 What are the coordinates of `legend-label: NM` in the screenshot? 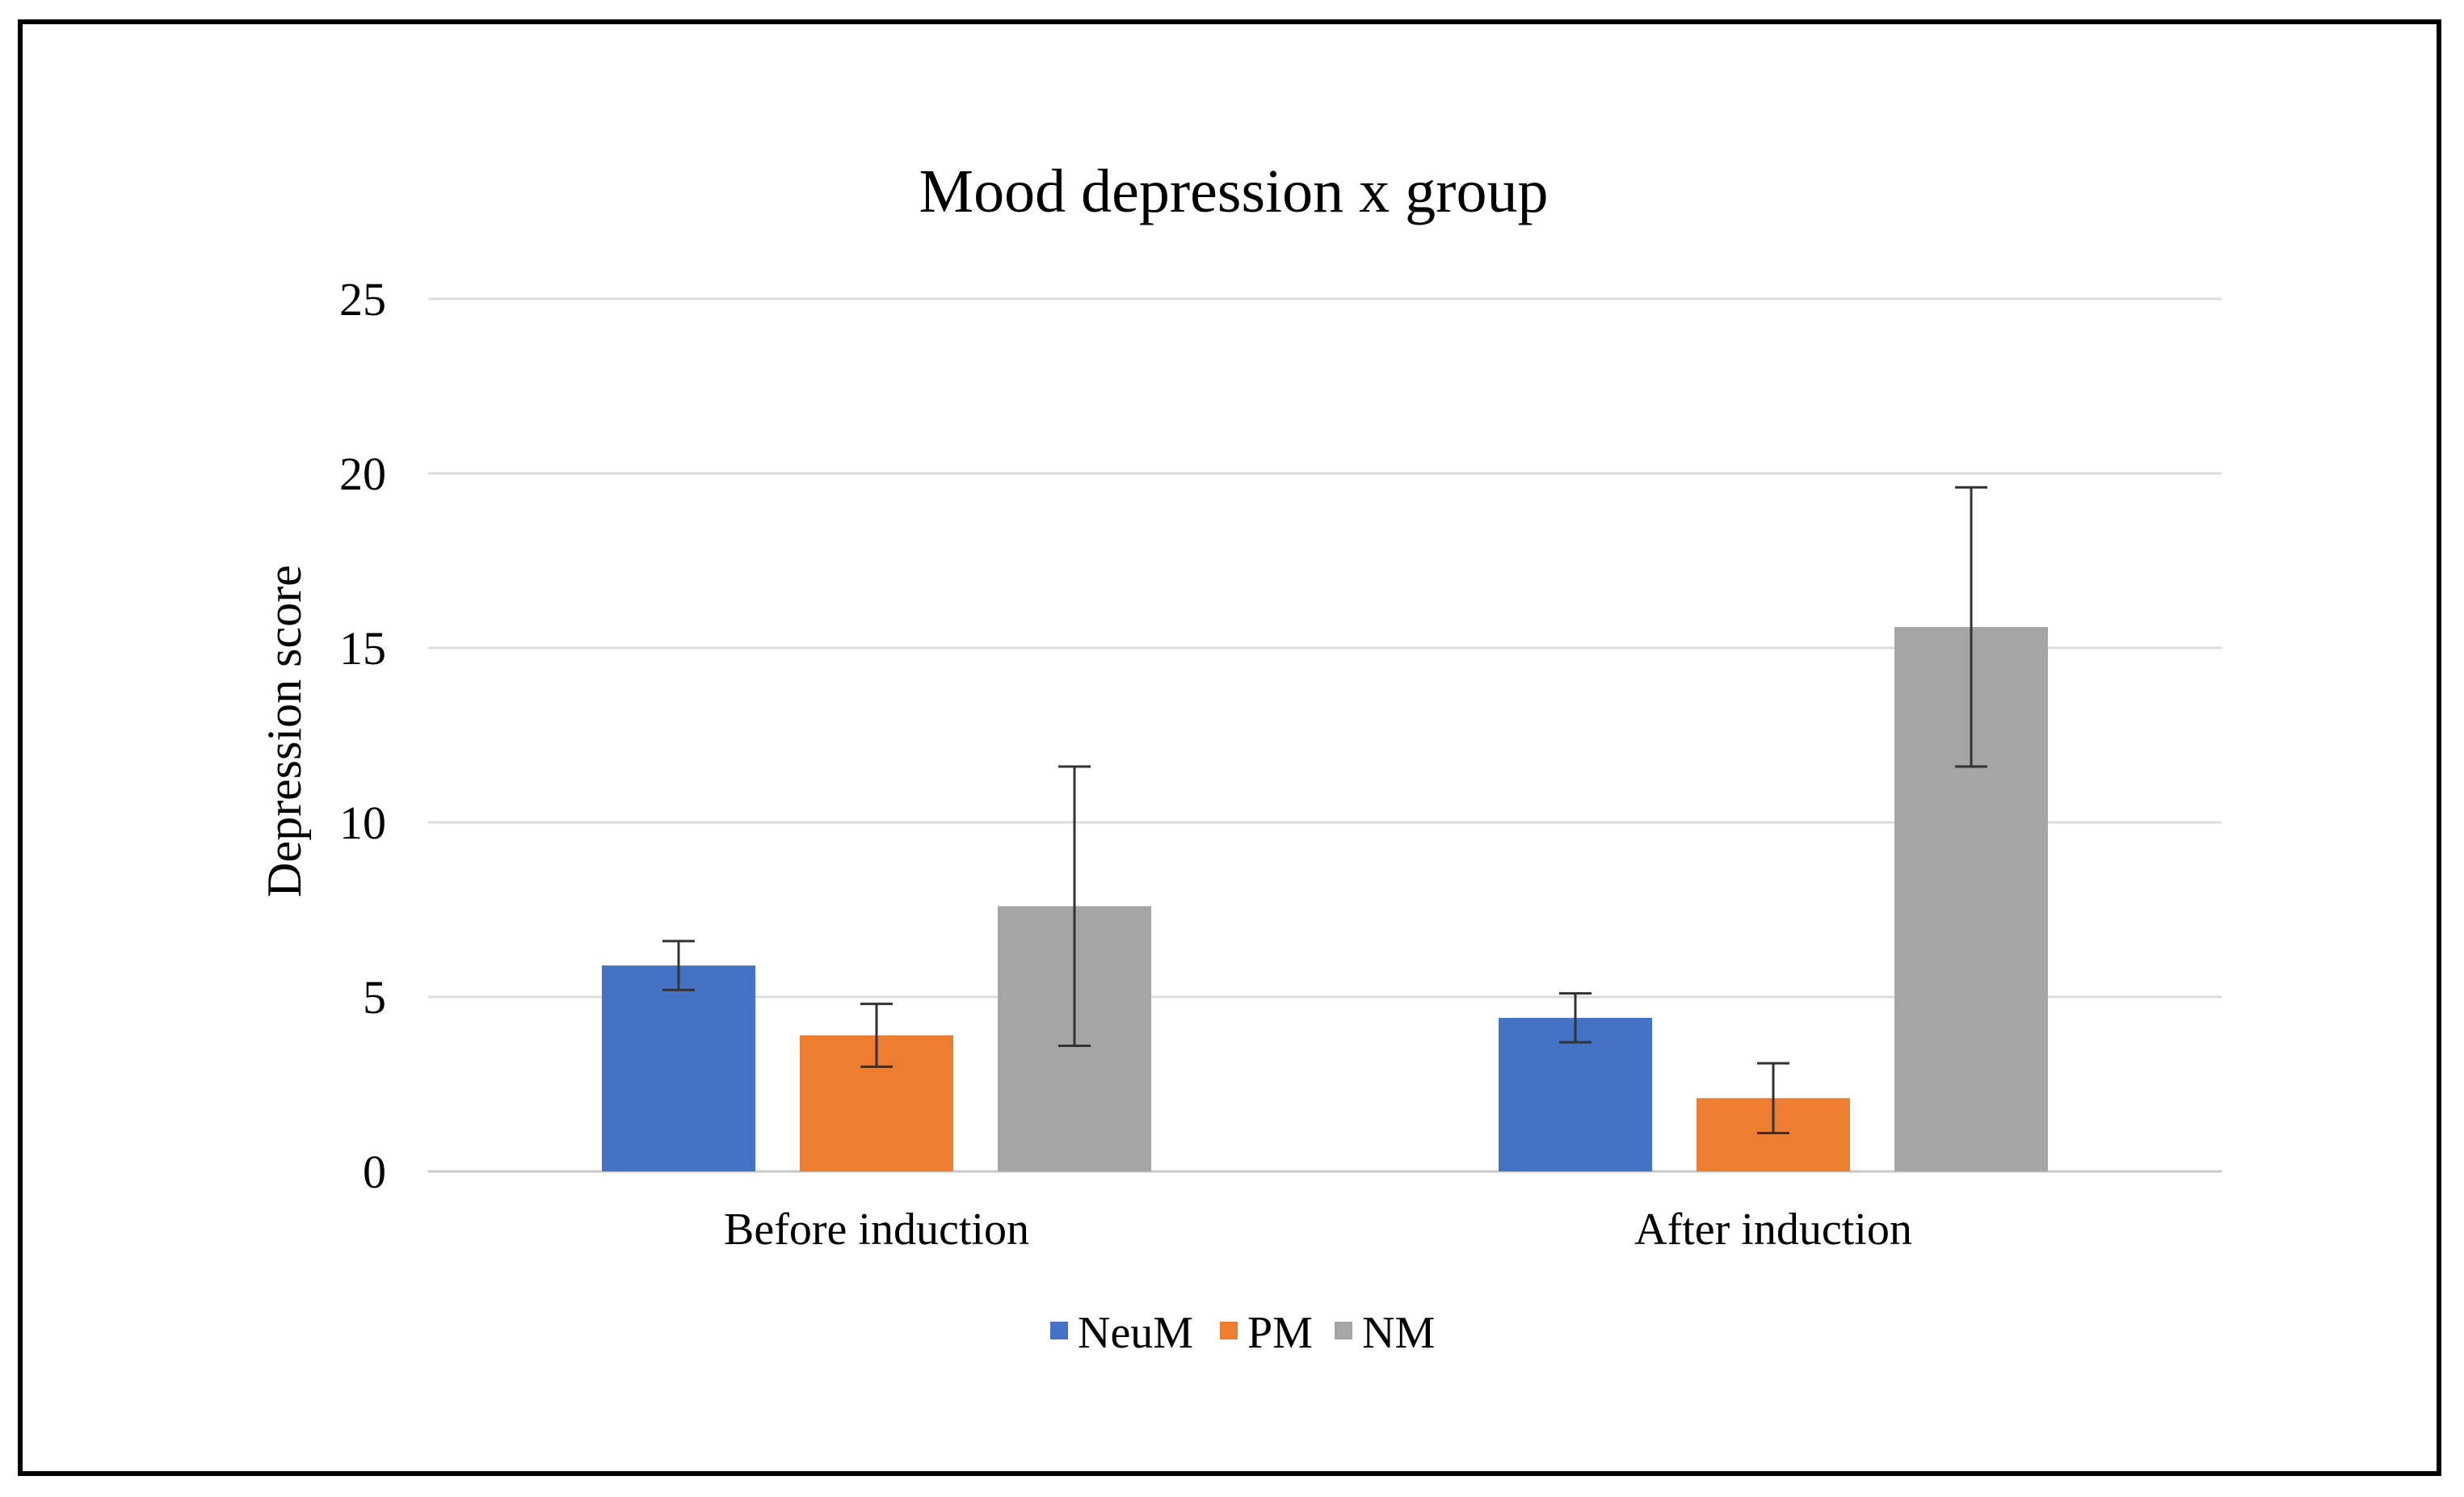 It's located at (1398, 1333).